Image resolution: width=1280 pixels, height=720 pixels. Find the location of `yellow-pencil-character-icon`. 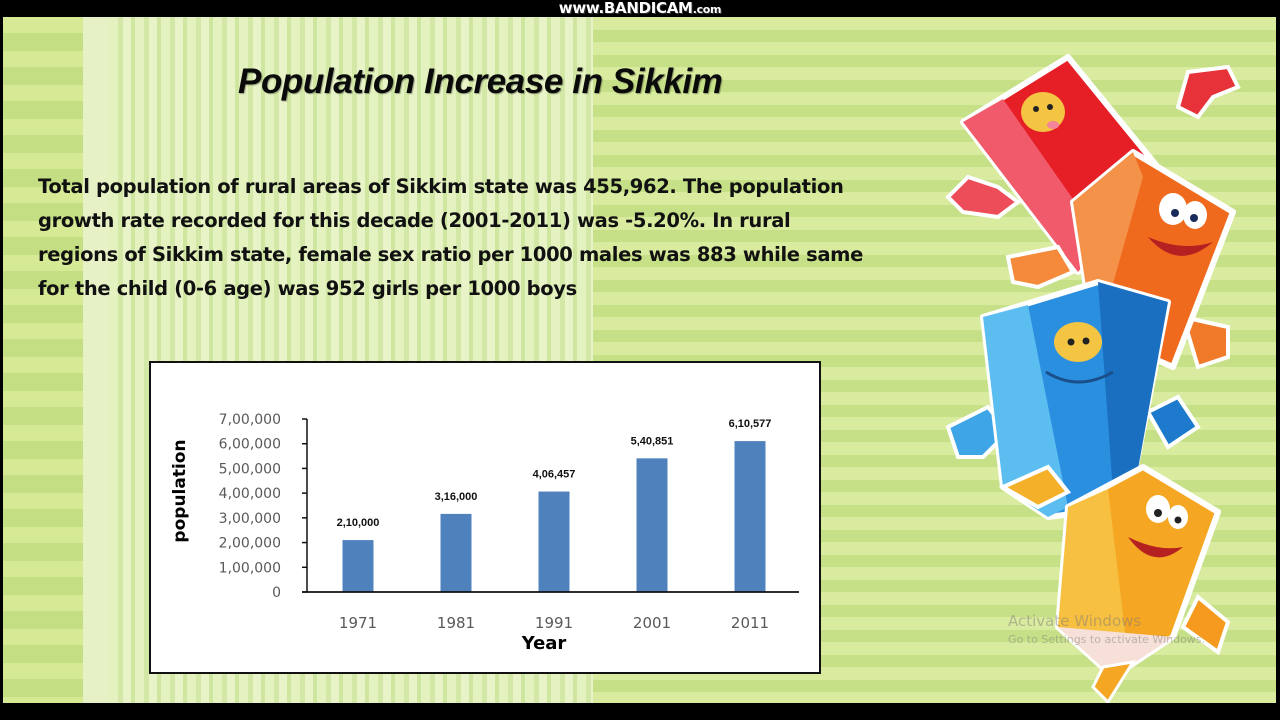

yellow-pencil-character-icon is located at coordinates (1114, 583).